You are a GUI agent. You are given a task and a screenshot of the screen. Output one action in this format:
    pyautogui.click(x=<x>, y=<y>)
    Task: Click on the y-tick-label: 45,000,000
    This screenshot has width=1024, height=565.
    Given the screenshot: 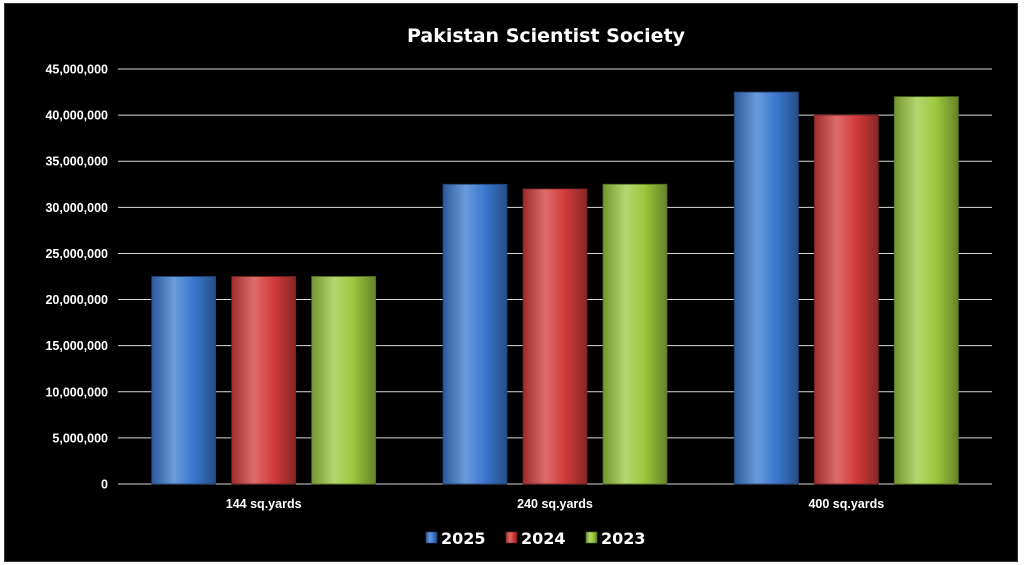 What is the action you would take?
    pyautogui.click(x=76, y=70)
    